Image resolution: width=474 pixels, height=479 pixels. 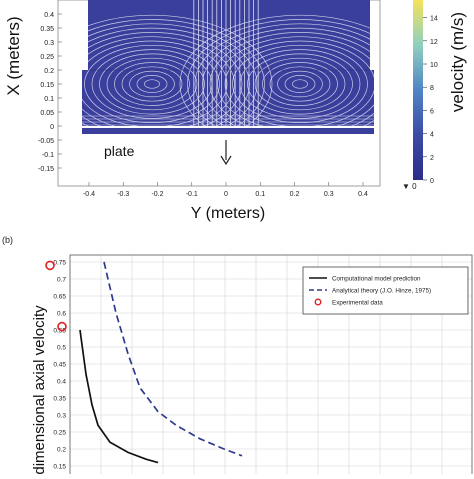 I want to click on legend-box, so click(x=385, y=290).